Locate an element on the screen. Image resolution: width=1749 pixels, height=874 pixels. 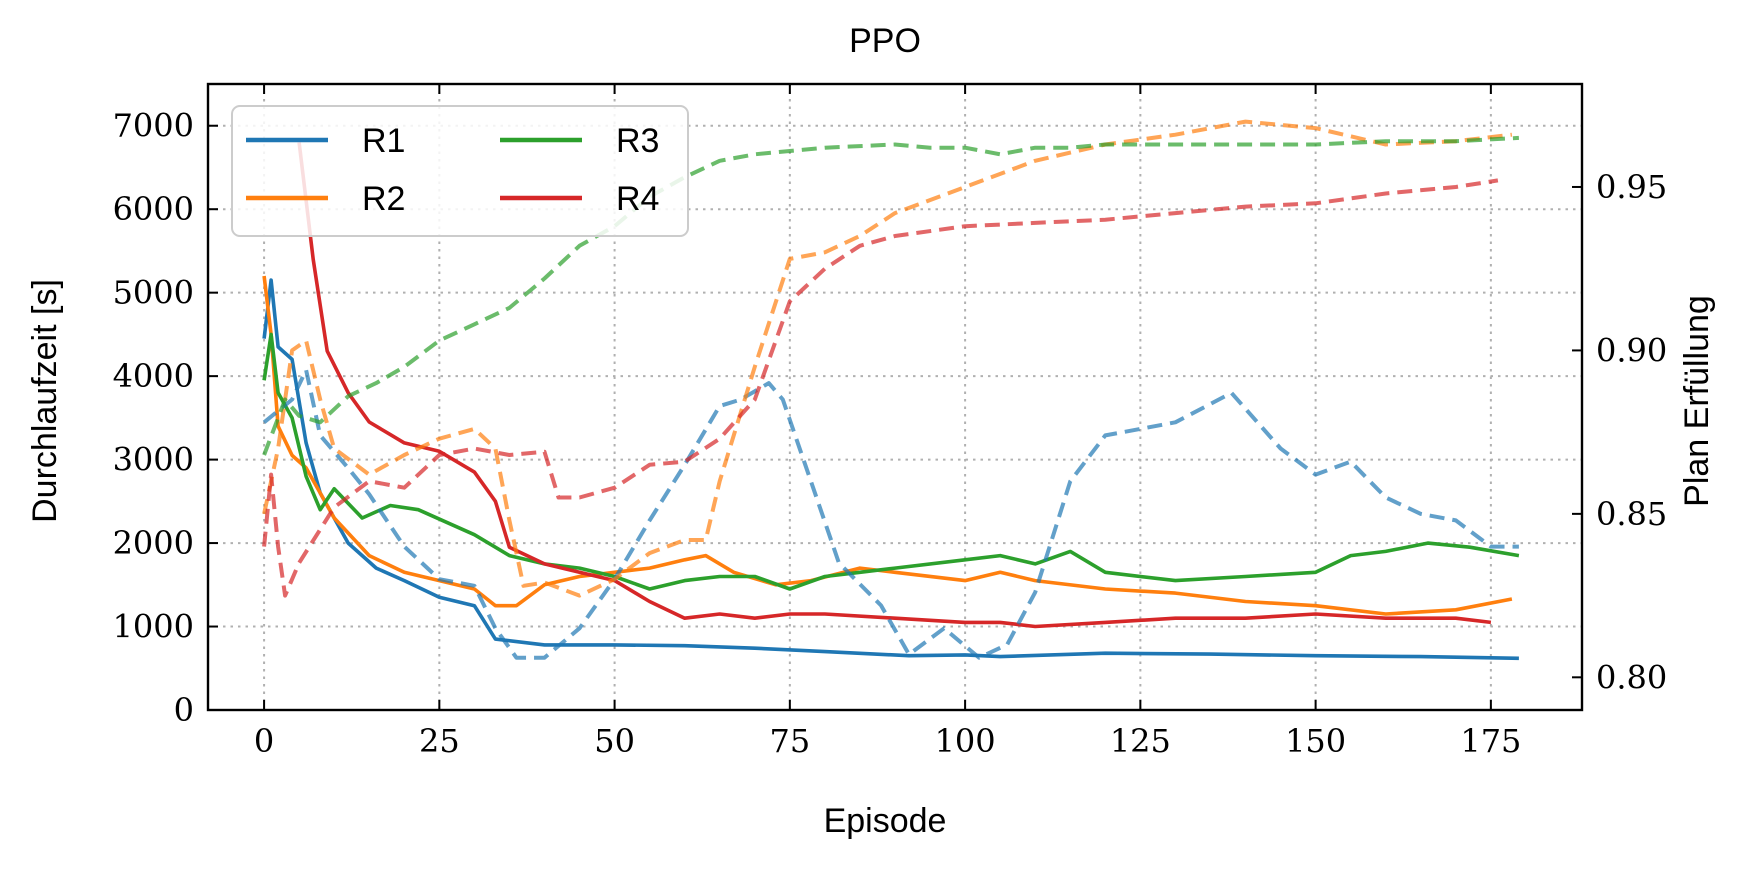
x-tick-label: 125 is located at coordinates (1140, 741).